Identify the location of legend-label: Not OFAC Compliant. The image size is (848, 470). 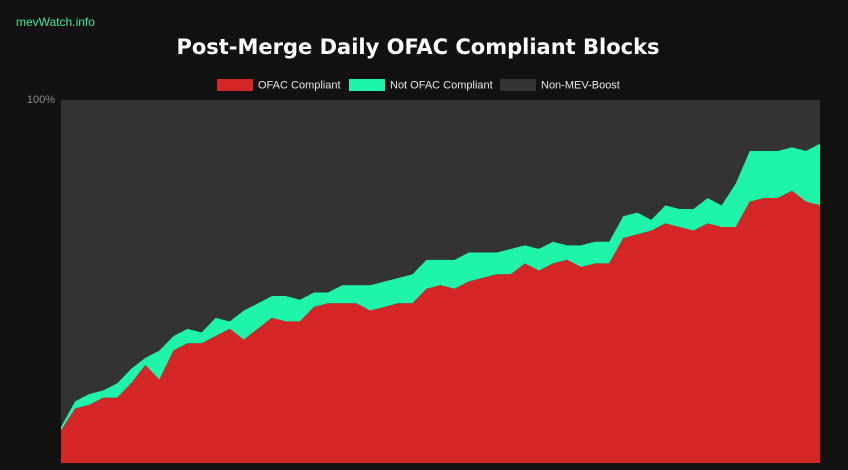
(441, 85).